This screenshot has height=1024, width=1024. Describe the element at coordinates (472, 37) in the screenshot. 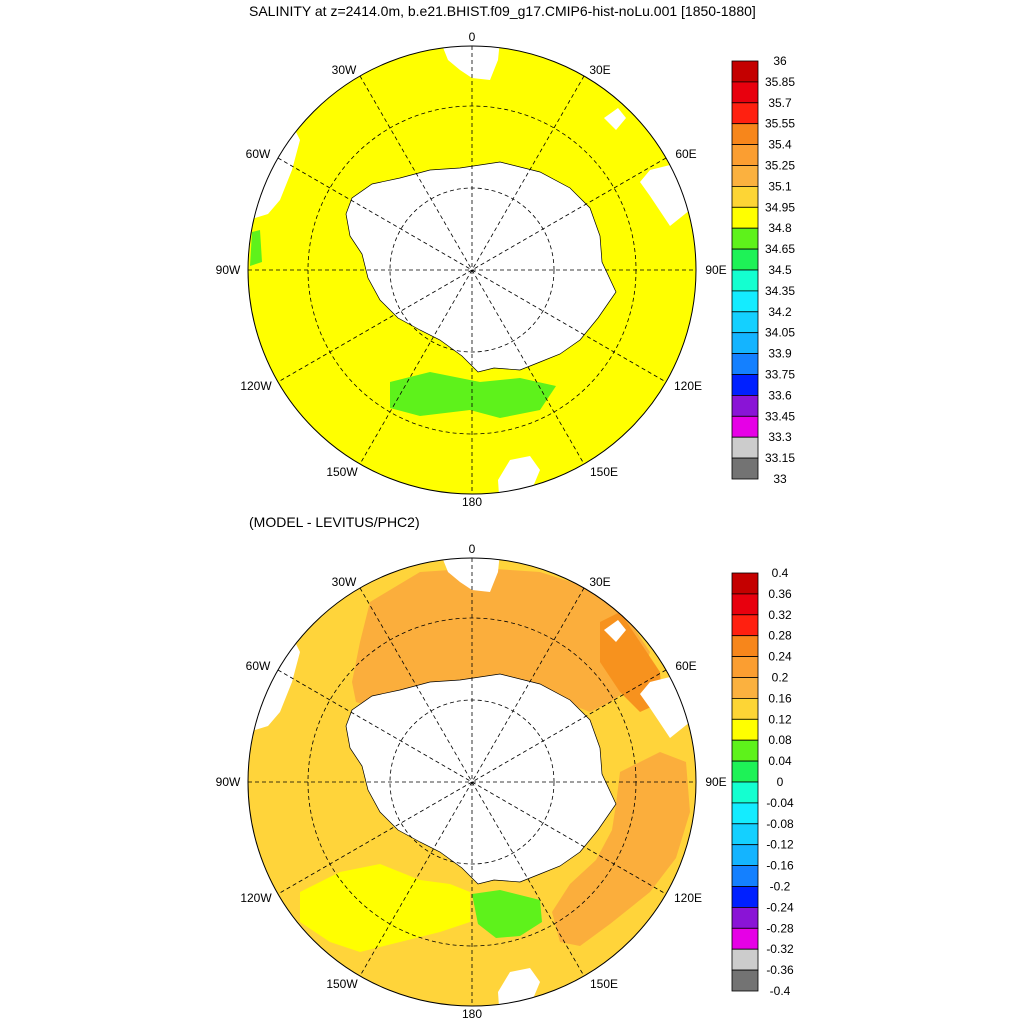

I see `lon-label-0: 0` at that location.